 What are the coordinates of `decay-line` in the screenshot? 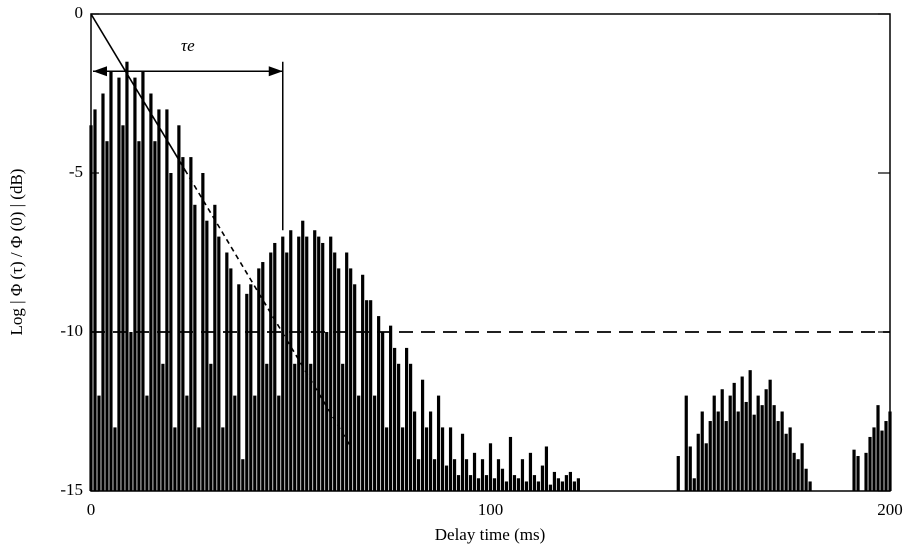 It's located at (138, 92).